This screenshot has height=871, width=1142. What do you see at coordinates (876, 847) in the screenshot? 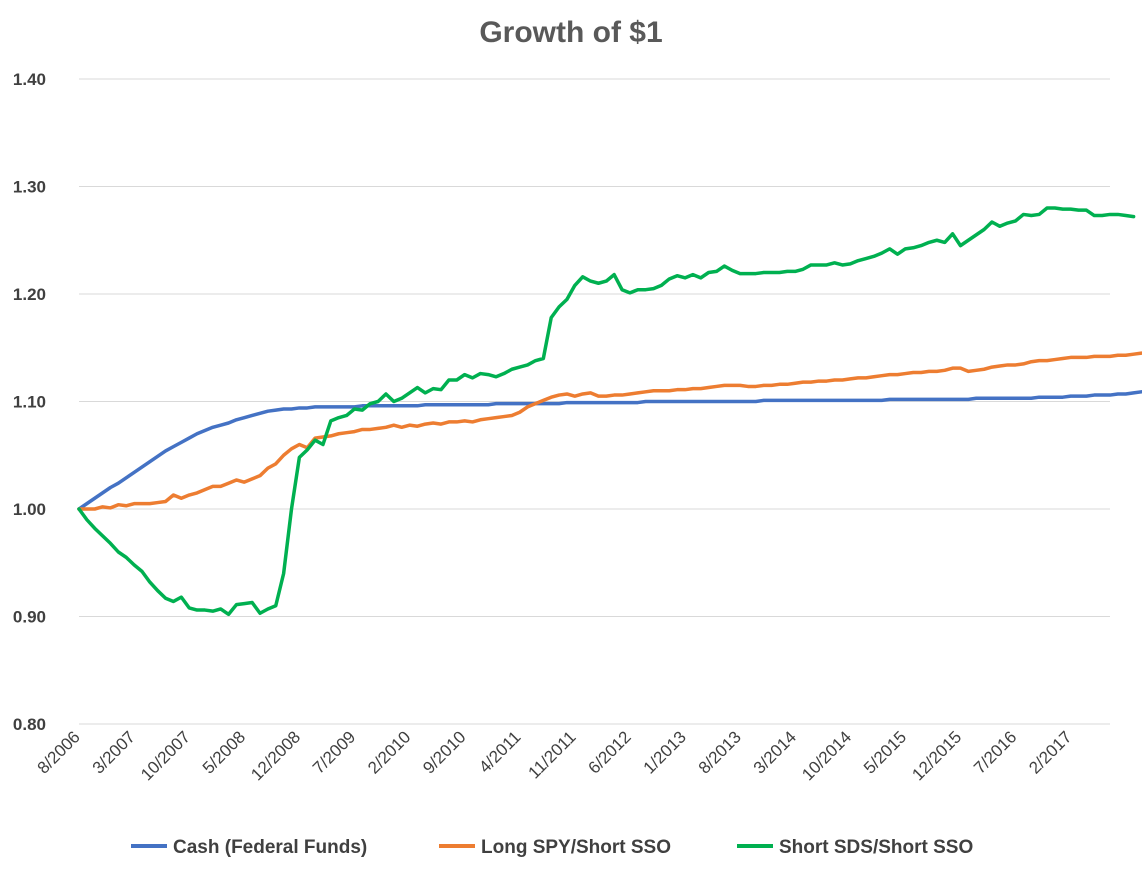
I see `legend-label-short-sds-short-sso: Short SDS/Short SSO` at bounding box center [876, 847].